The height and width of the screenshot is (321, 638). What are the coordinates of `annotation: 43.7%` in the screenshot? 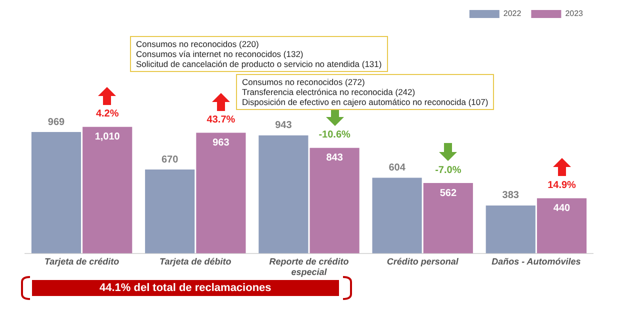 It's located at (221, 120).